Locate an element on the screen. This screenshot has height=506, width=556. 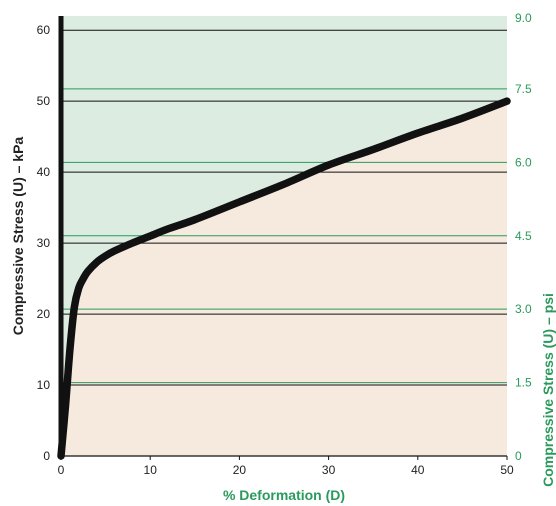
y-tick-label-psi: 4.5 is located at coordinates (523, 236).